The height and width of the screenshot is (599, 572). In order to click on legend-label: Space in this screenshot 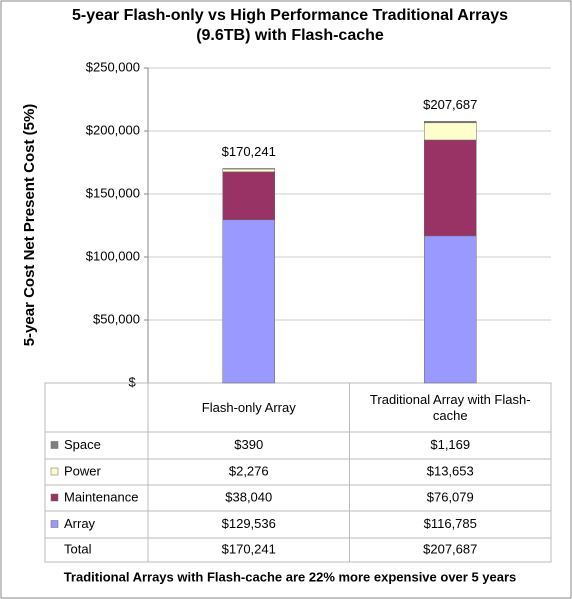, I will do `click(82, 444)`.